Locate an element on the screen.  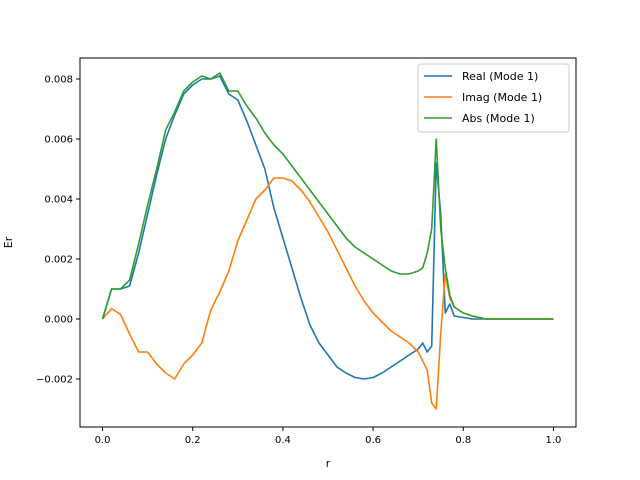
x-axis-ticks: 0.0 0.2 0.4 0.6 0.8 1.0 is located at coordinates (328, 436).